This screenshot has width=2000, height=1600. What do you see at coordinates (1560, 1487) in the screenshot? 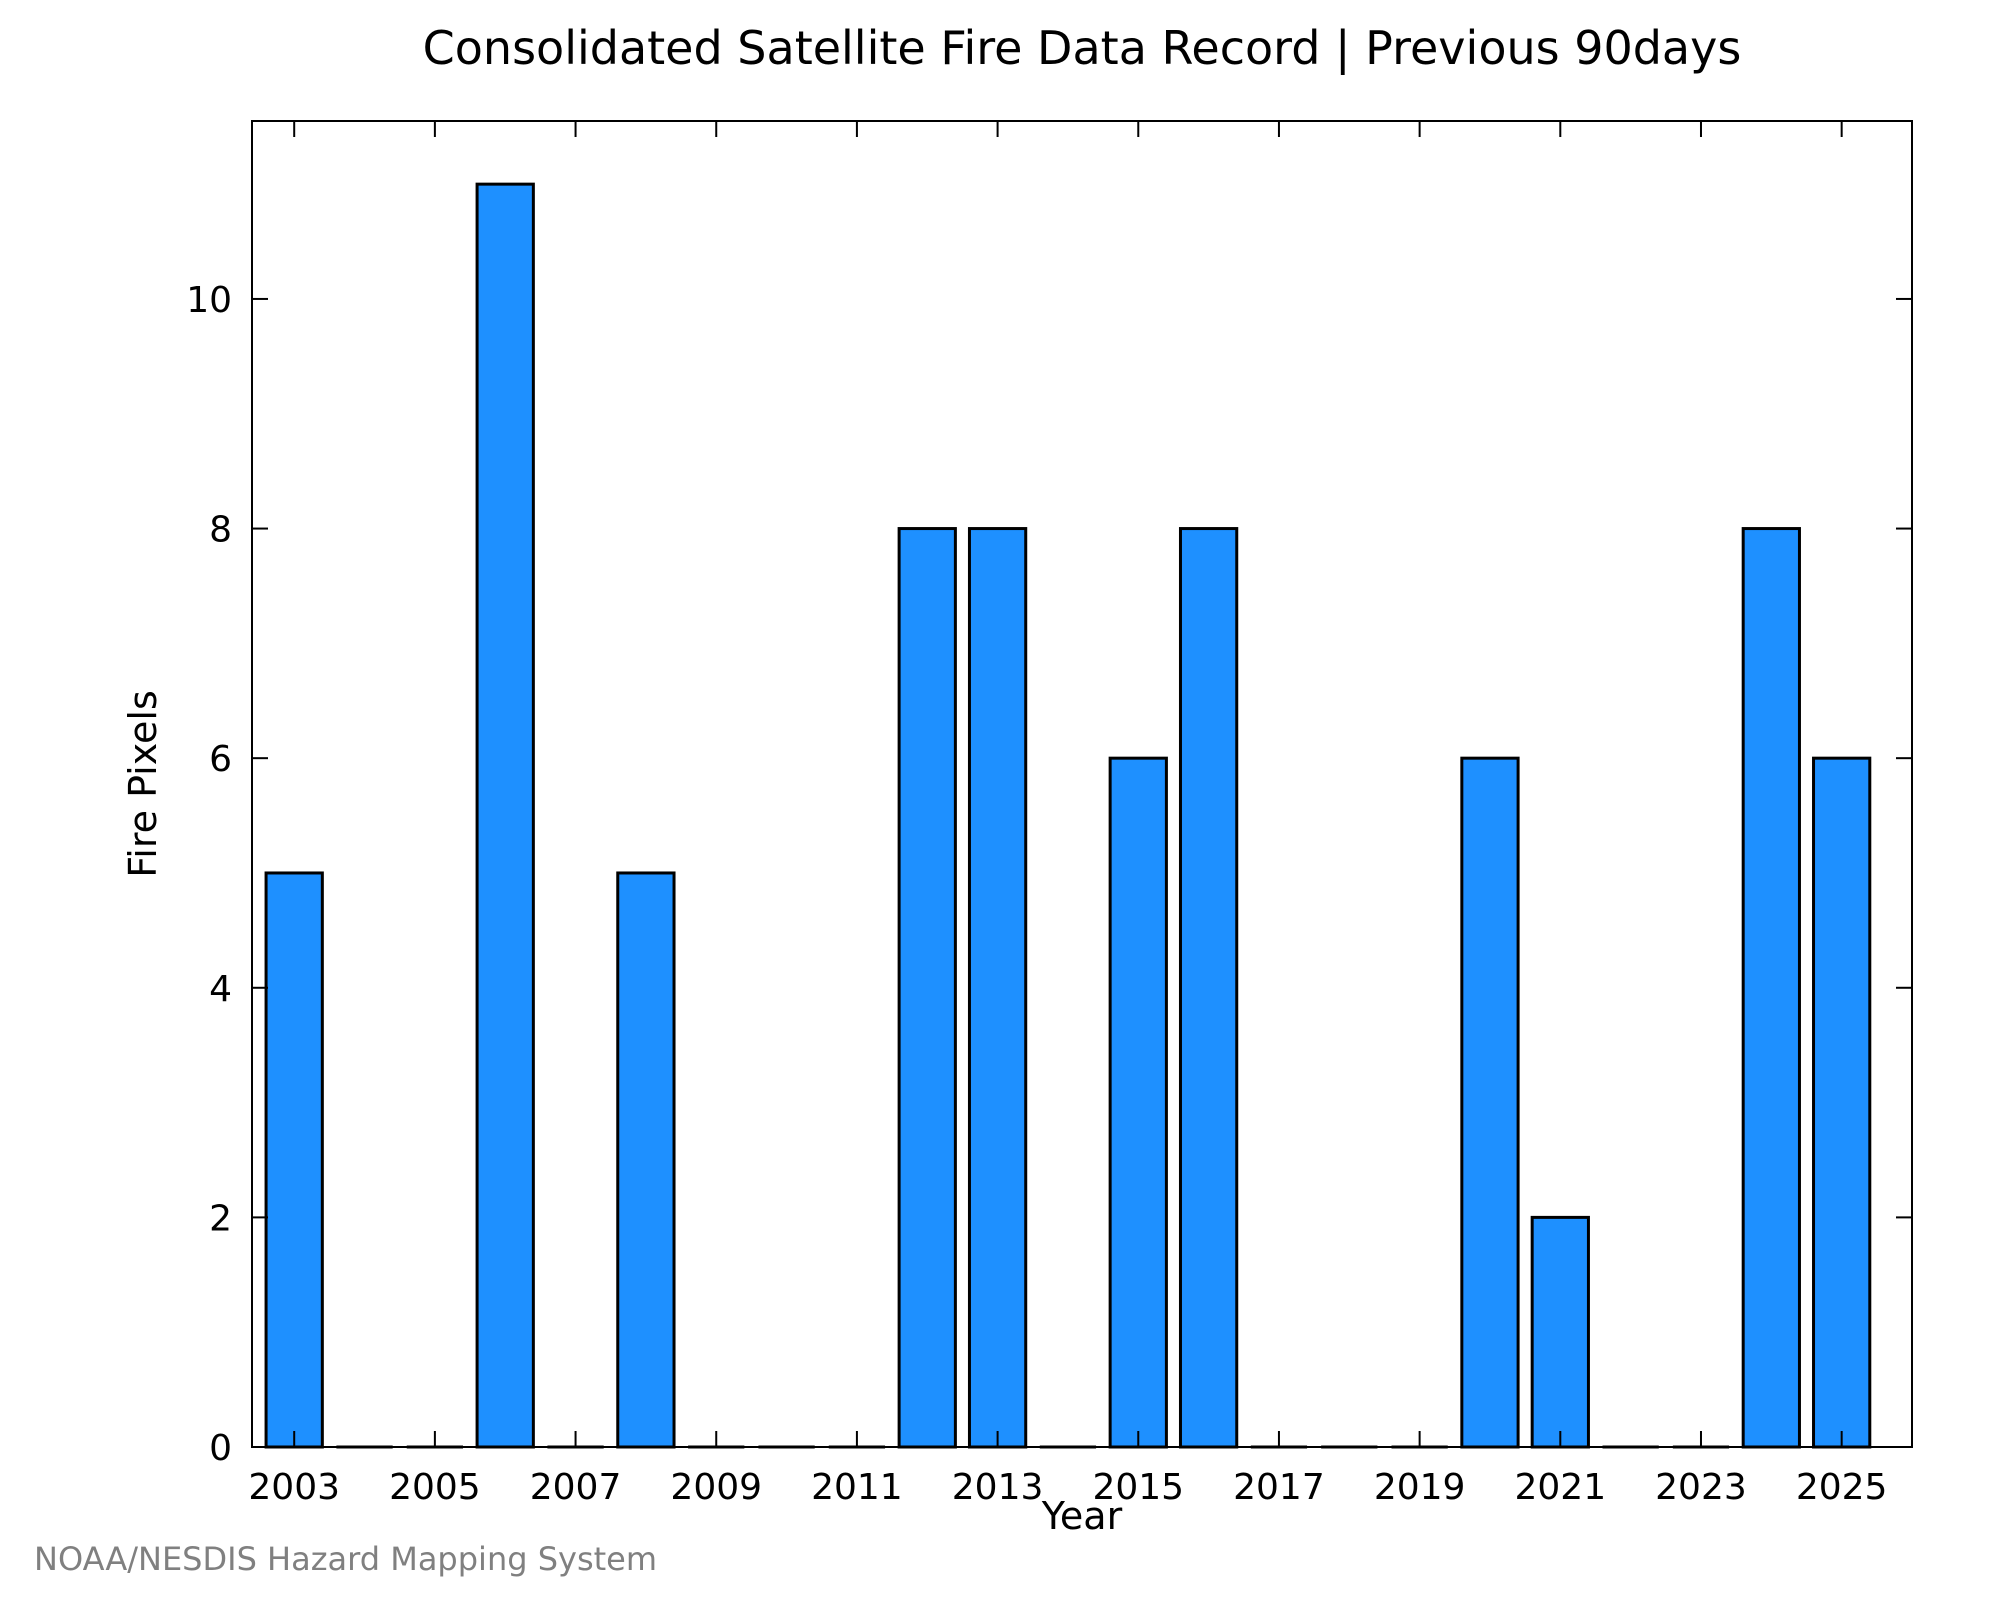
I see `x-tick-label-2021: 2021` at bounding box center [1560, 1487].